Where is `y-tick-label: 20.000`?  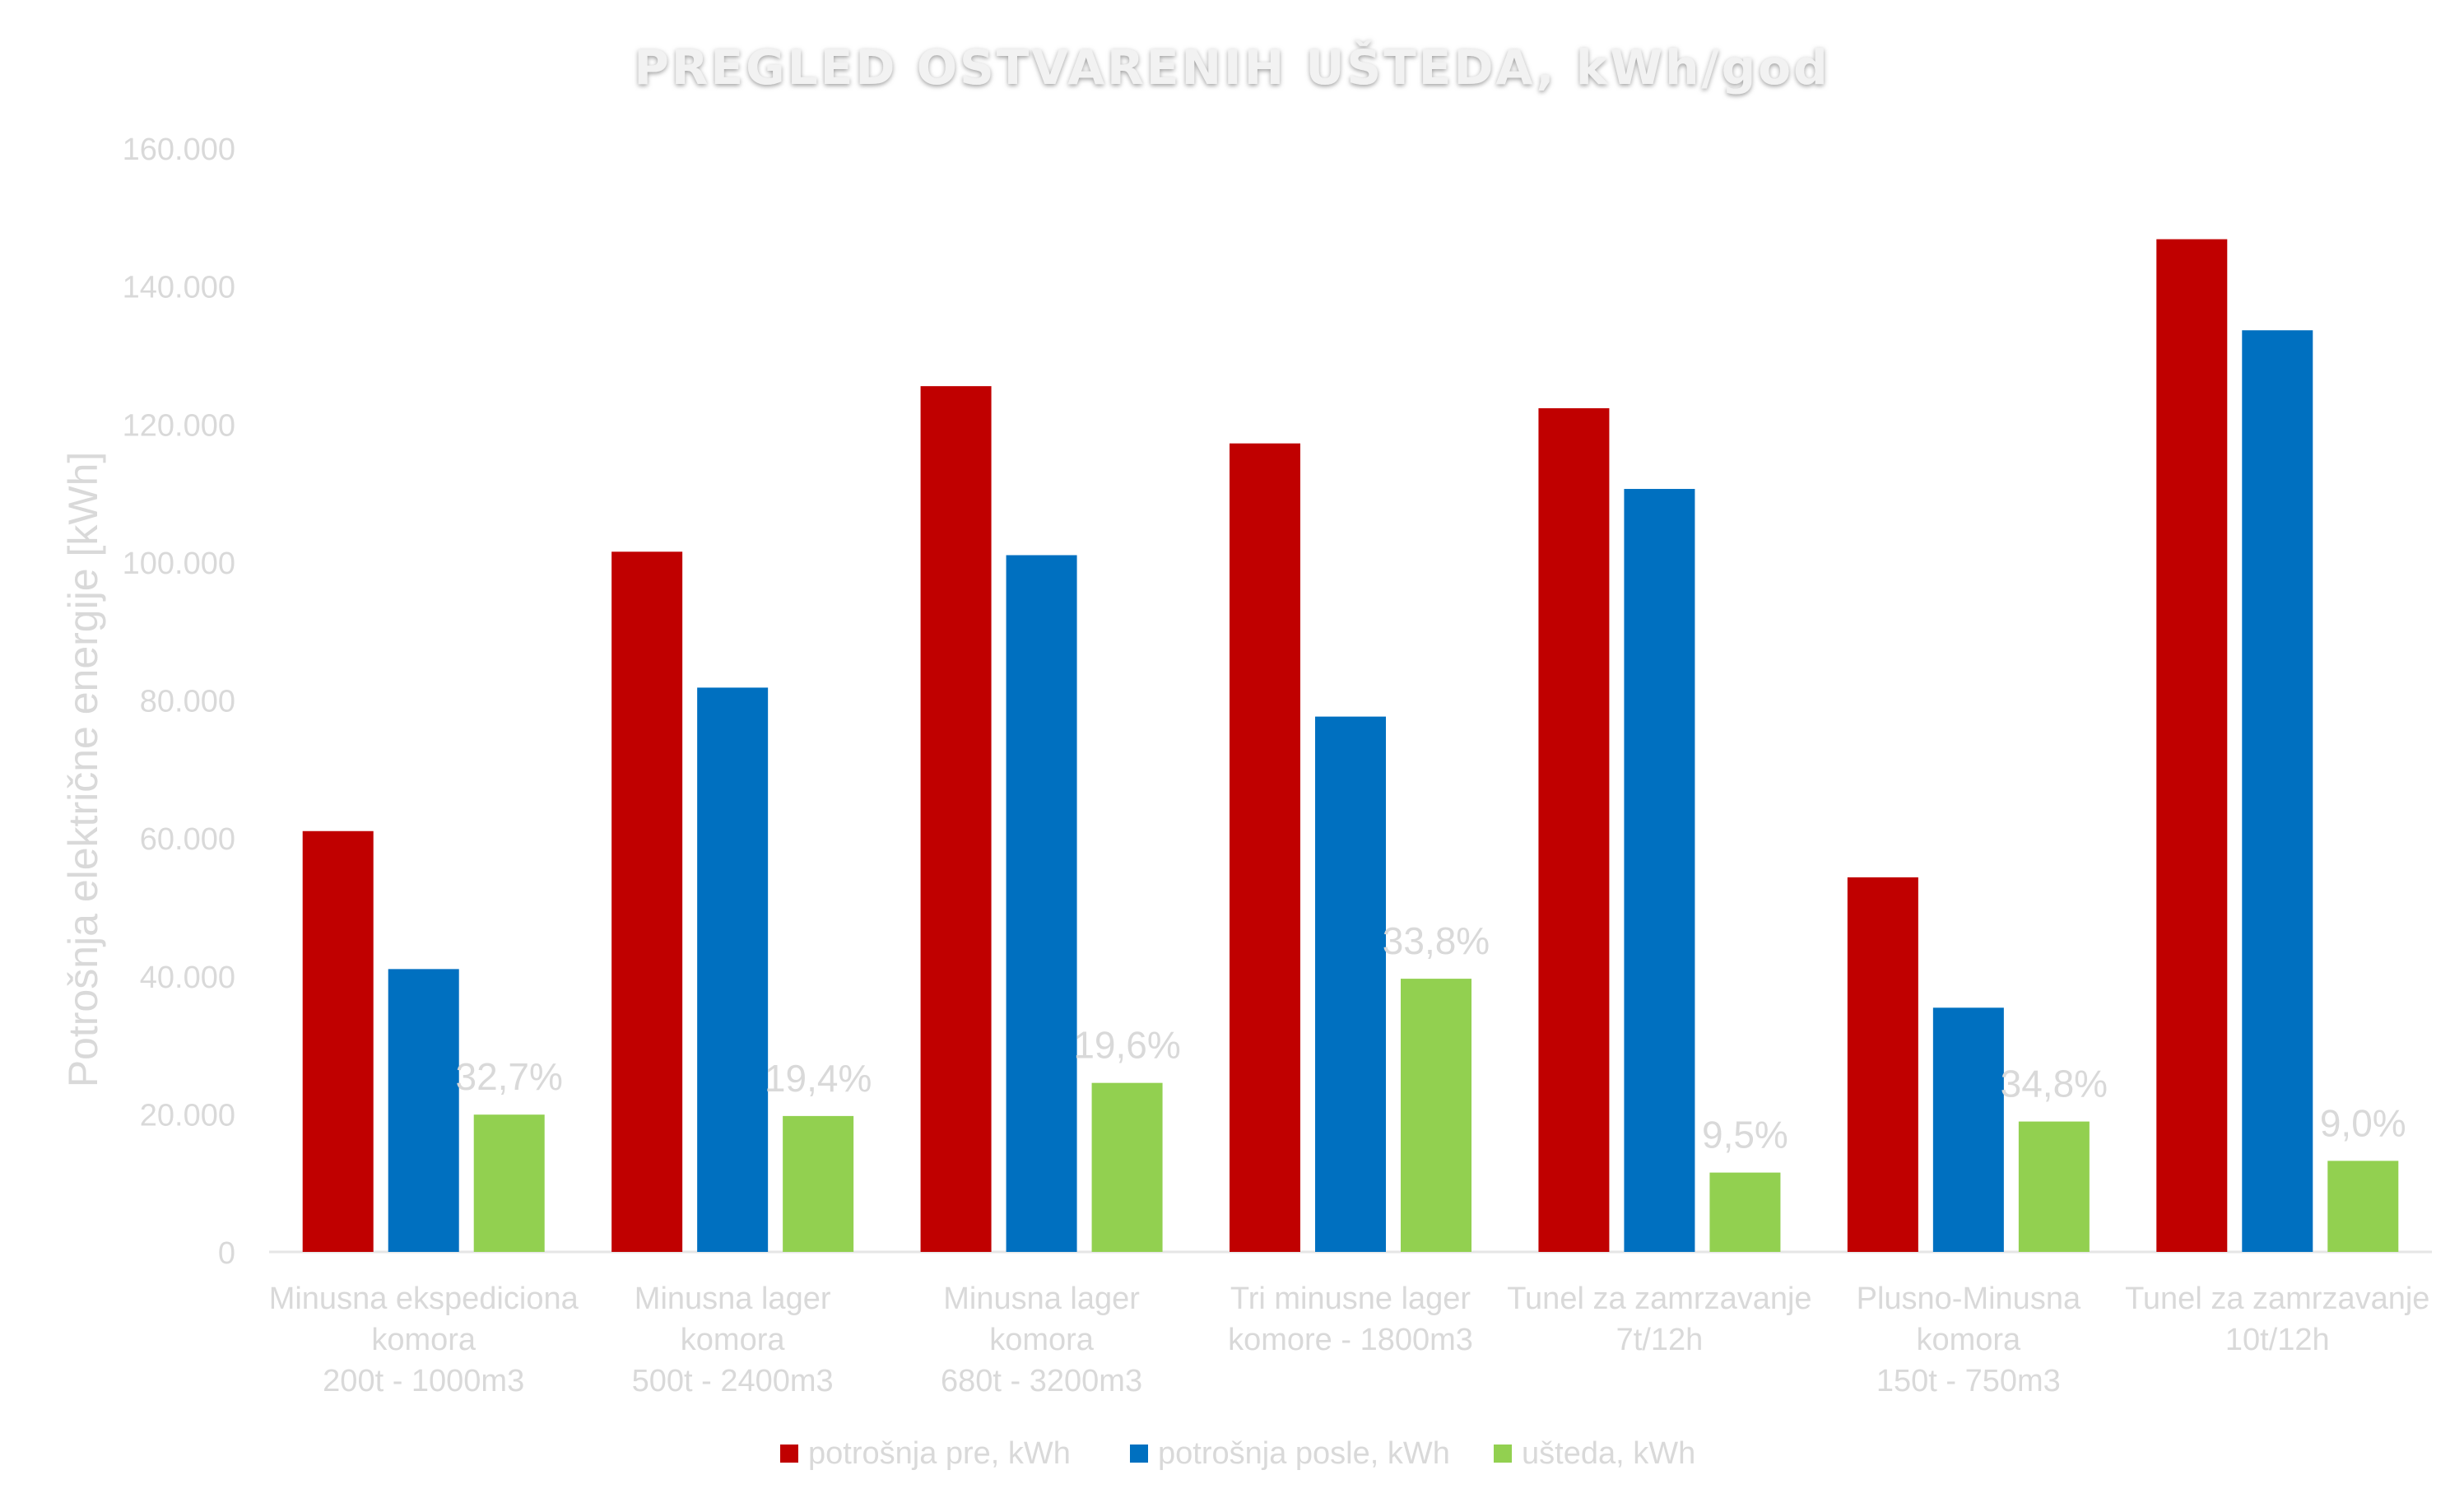 y-tick-label: 20.000 is located at coordinates (188, 1115).